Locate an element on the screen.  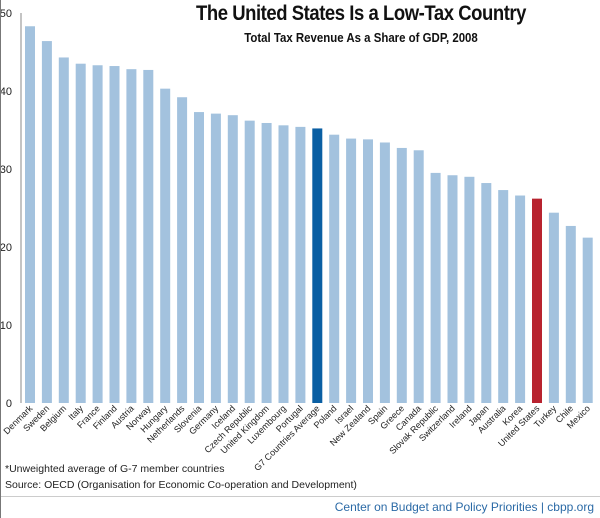
bar-germany is located at coordinates (215, 258).